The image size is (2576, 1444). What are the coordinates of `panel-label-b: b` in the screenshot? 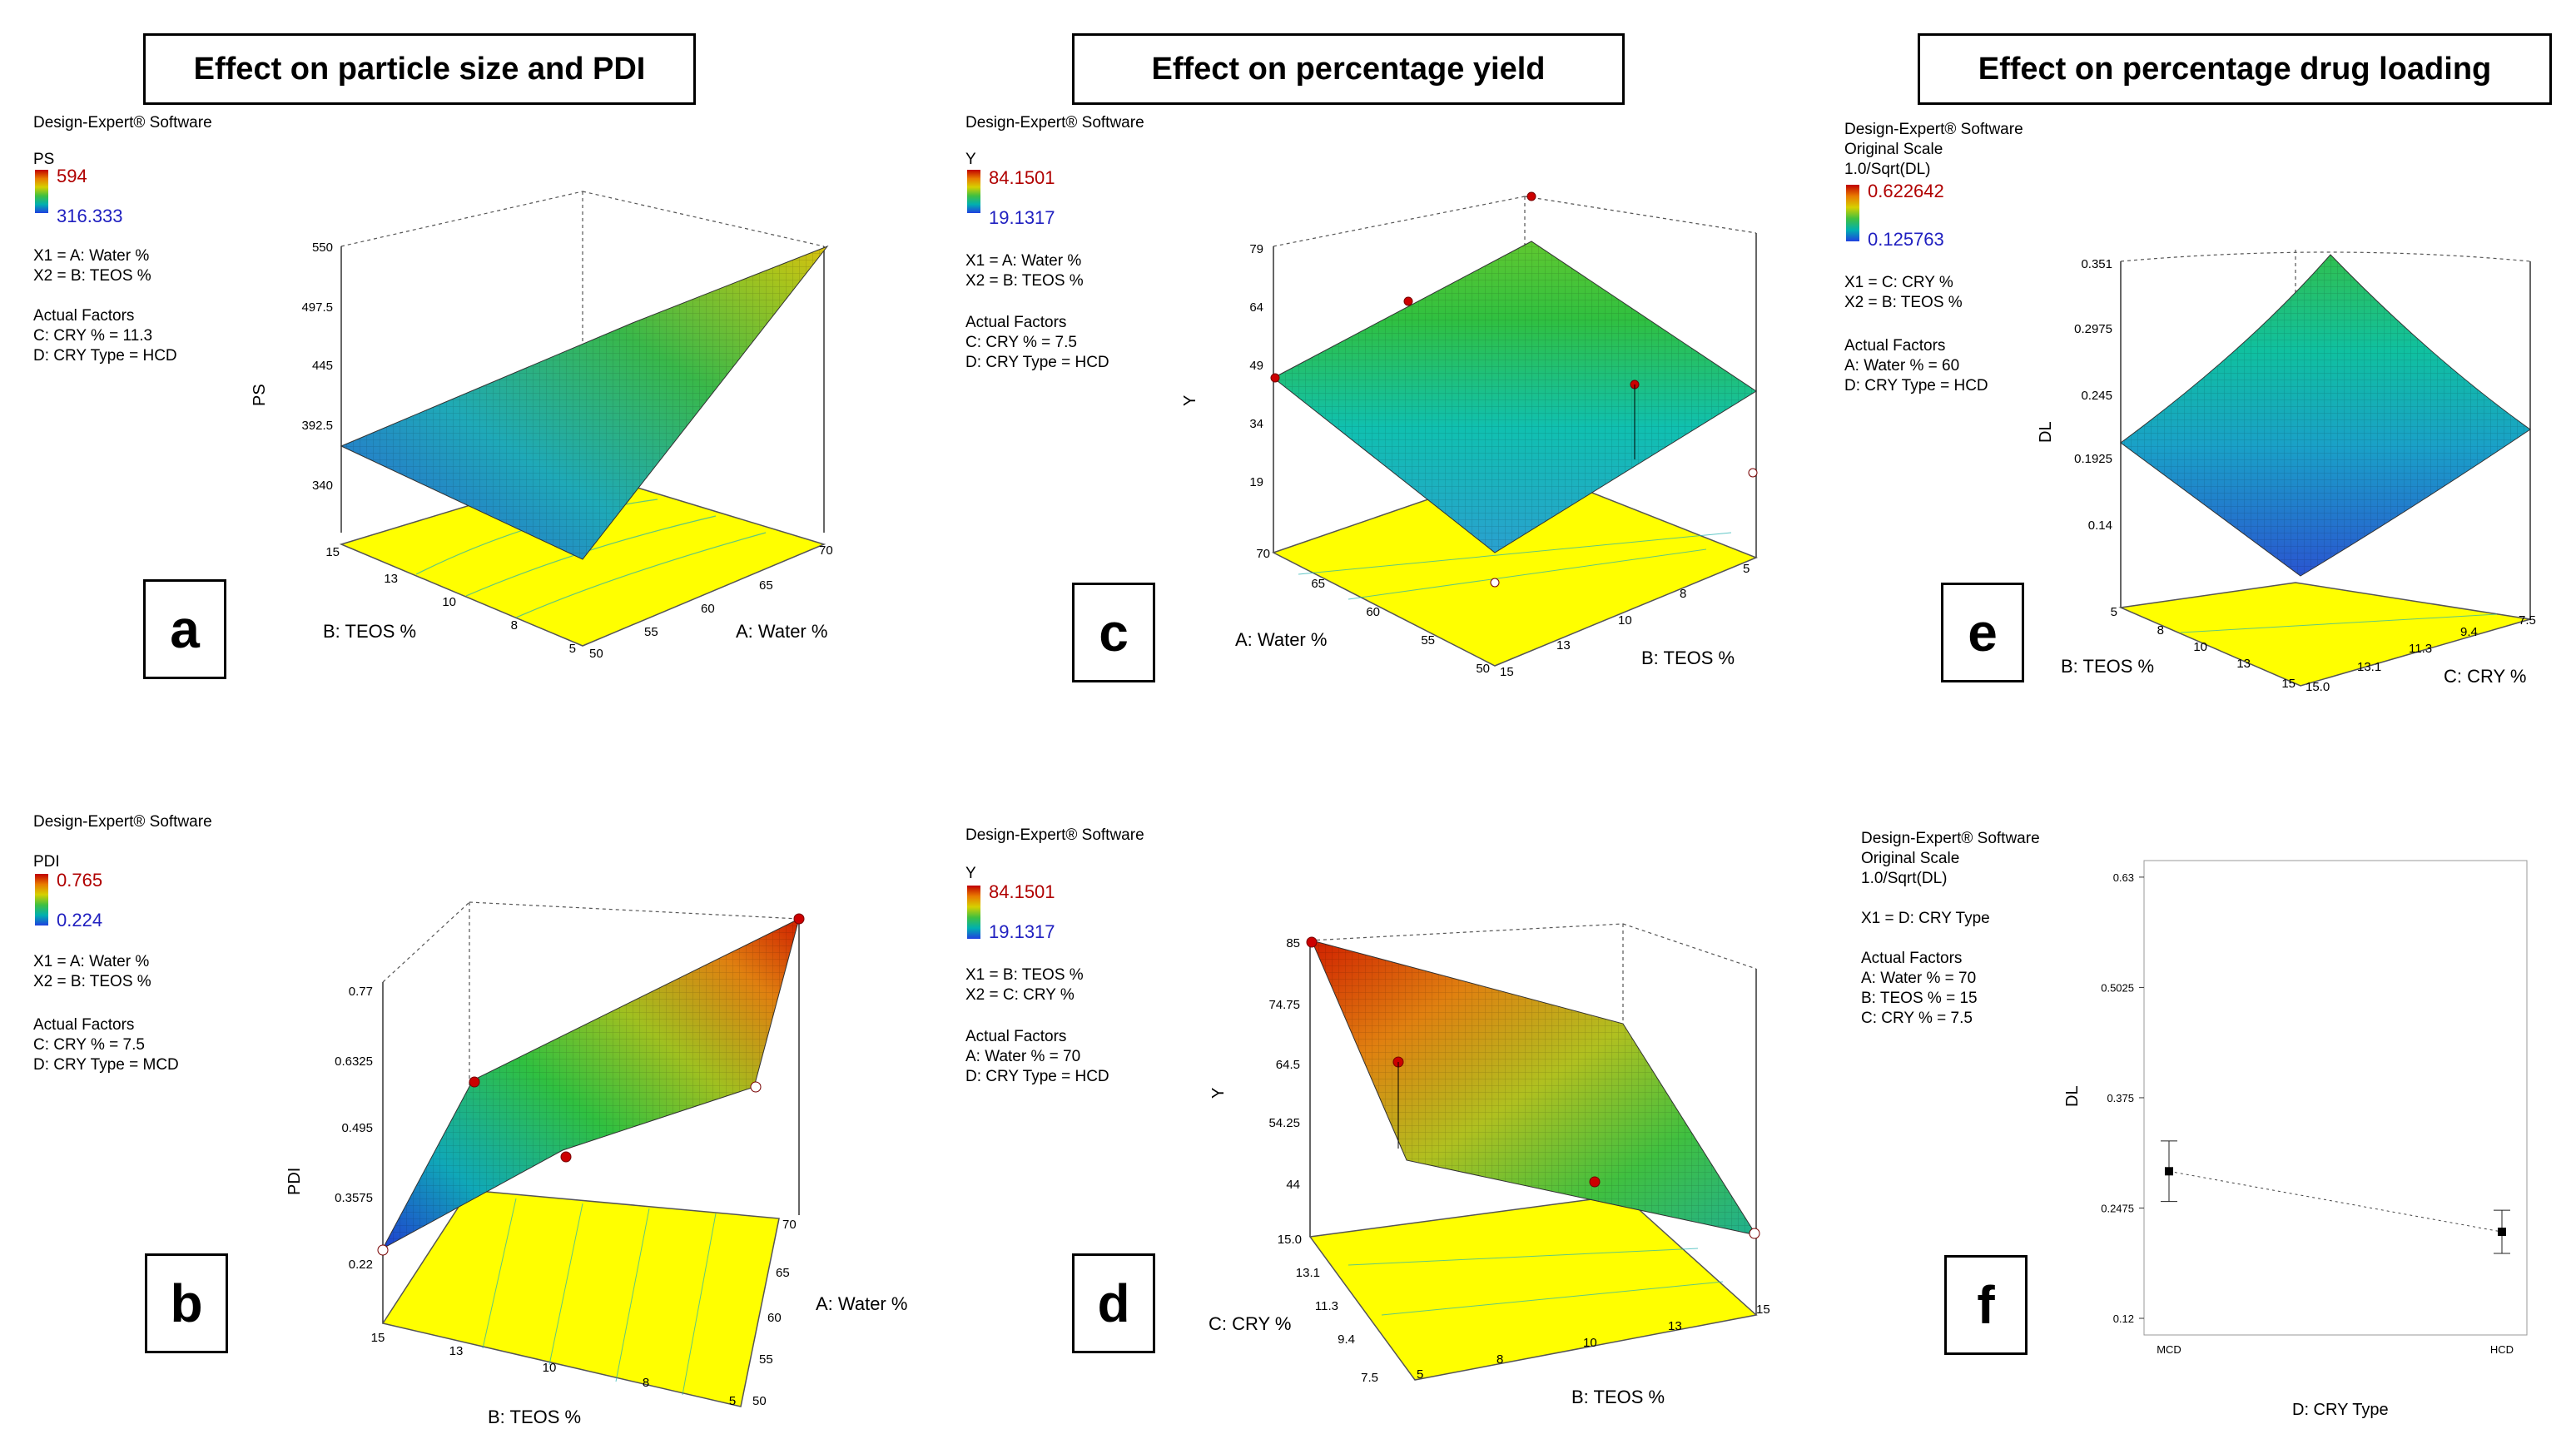 It's located at (186, 1303).